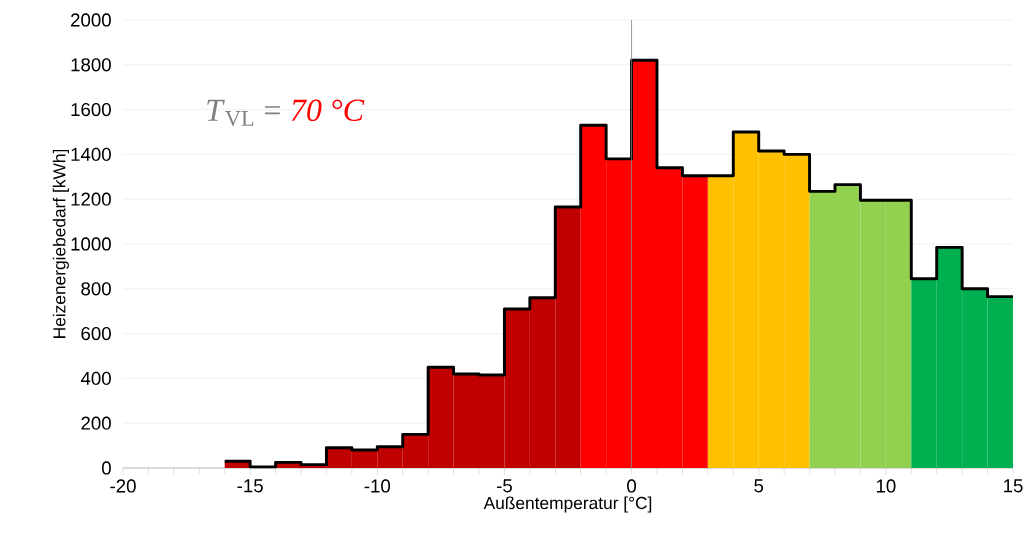 The image size is (1029, 556). I want to click on x-tick-label: 5, so click(759, 486).